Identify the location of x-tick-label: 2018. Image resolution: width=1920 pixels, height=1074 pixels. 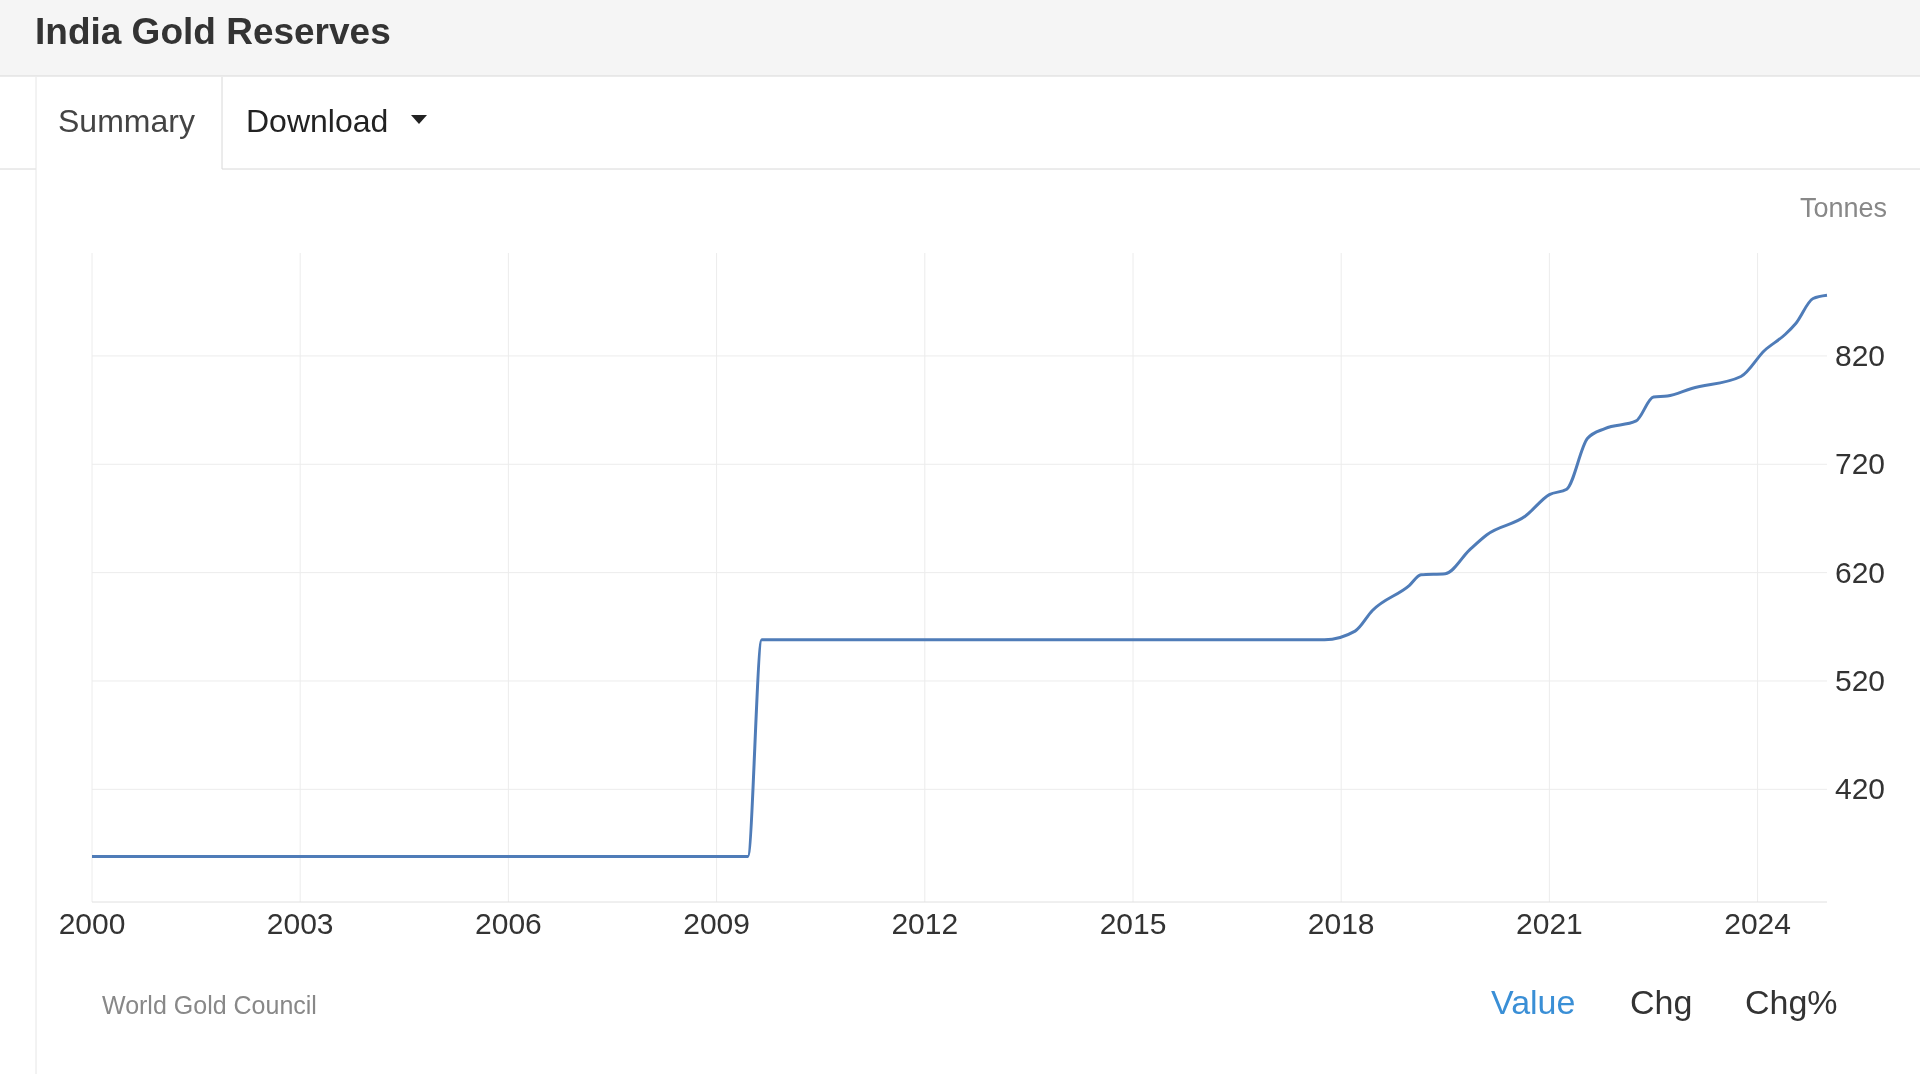
(1341, 923).